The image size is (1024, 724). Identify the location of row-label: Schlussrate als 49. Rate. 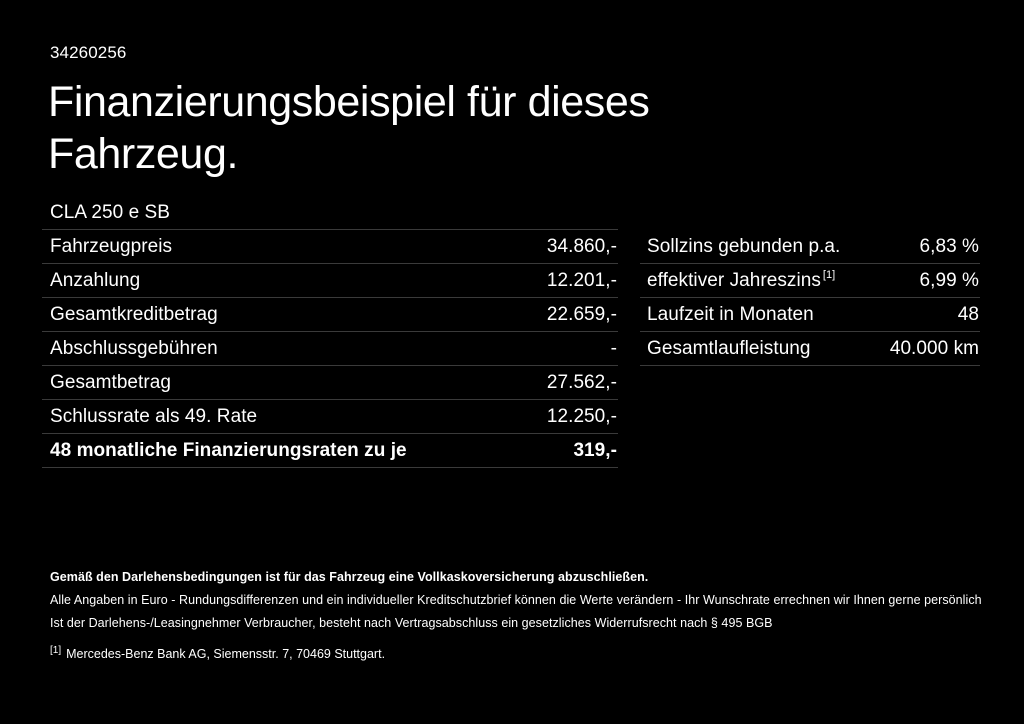
(154, 416).